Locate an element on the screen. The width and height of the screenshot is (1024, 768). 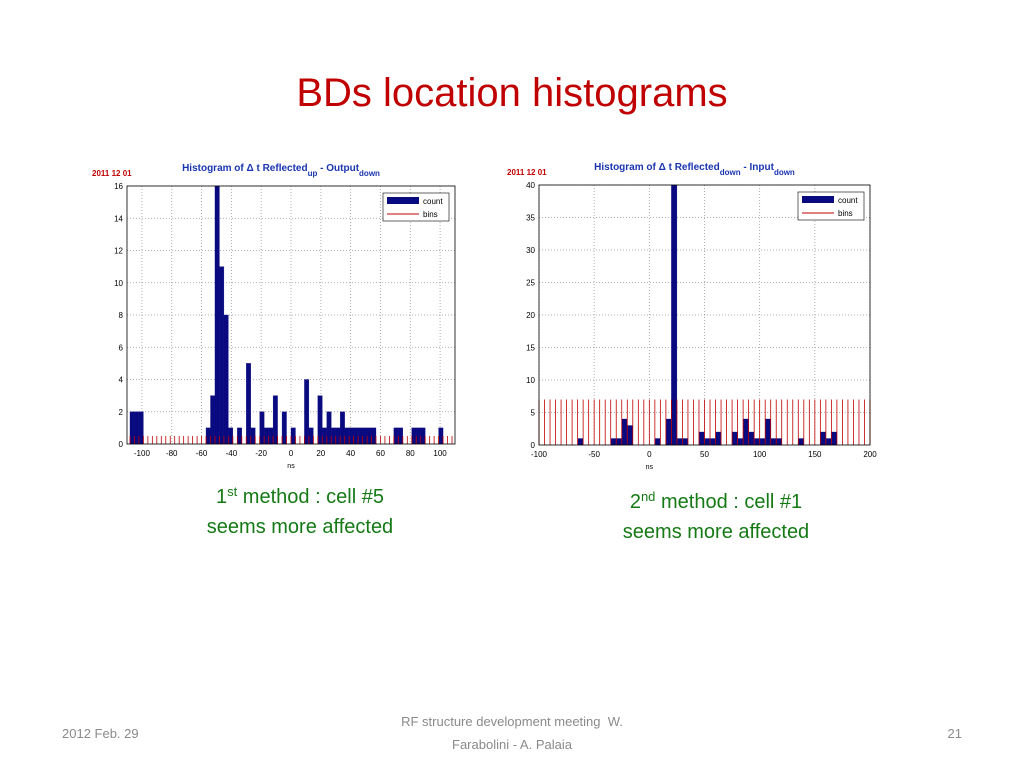
y-tick-label: 5 is located at coordinates (533, 413).